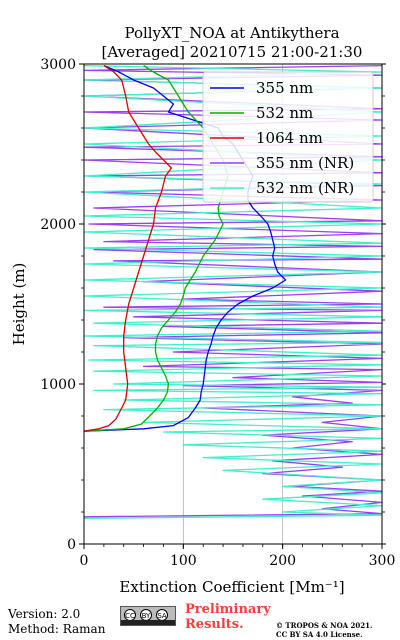 The width and height of the screenshot is (400, 640). I want to click on legend-label: 1064 nm, so click(289, 138).